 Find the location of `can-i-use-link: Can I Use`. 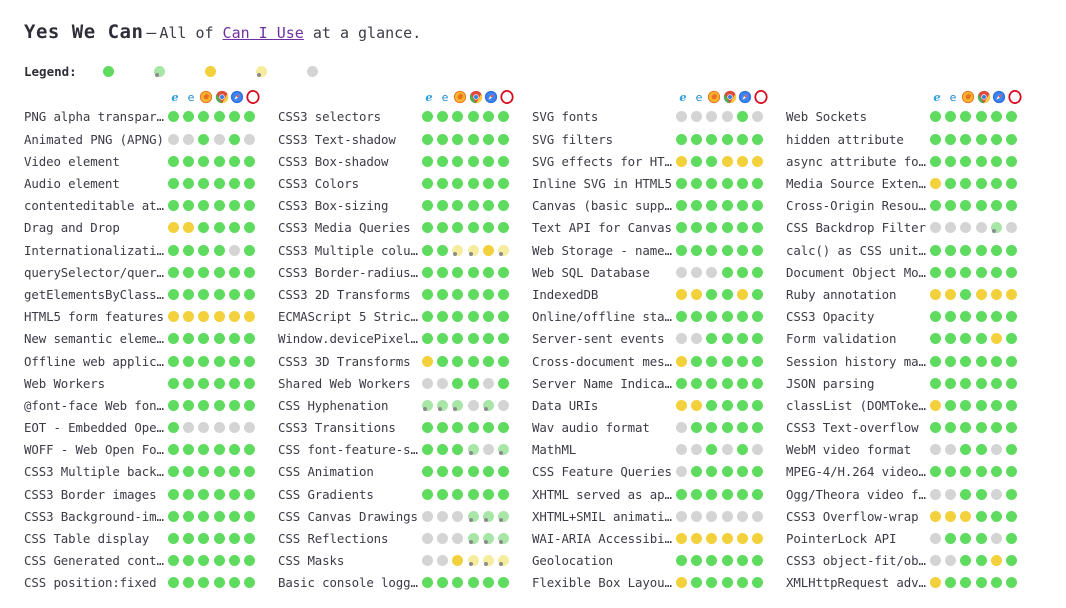

can-i-use-link: Can I Use is located at coordinates (263, 33).